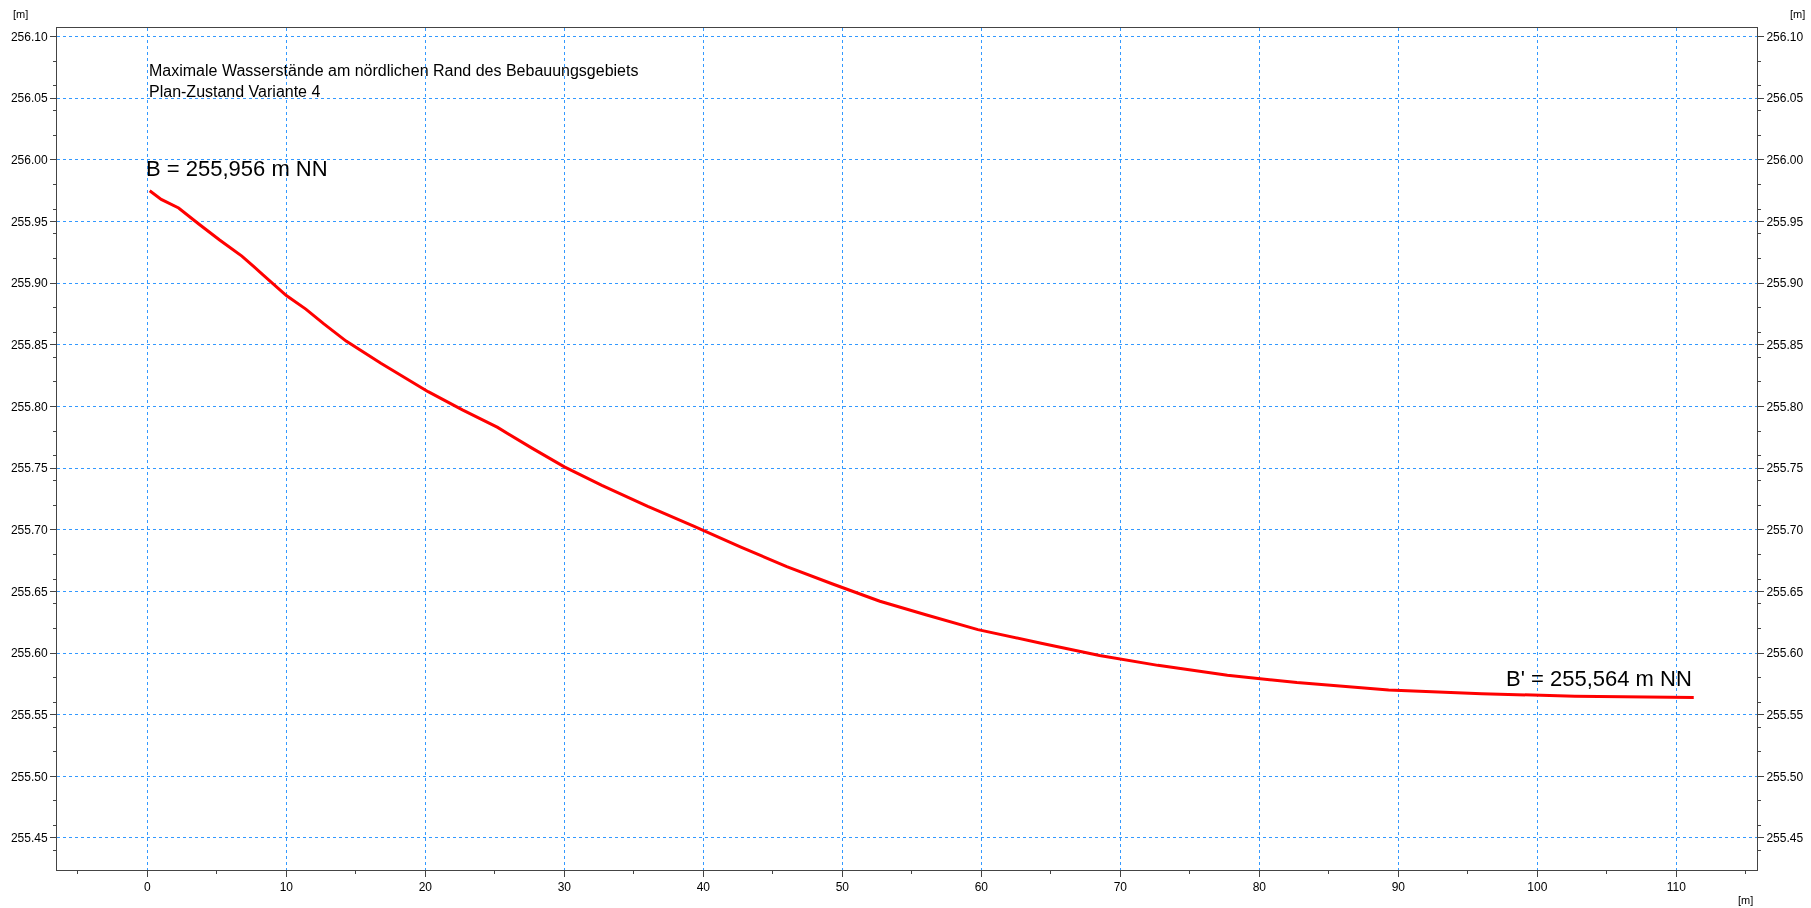  Describe the element at coordinates (1785, 345) in the screenshot. I see `y2-tick-label: 255.85` at that location.